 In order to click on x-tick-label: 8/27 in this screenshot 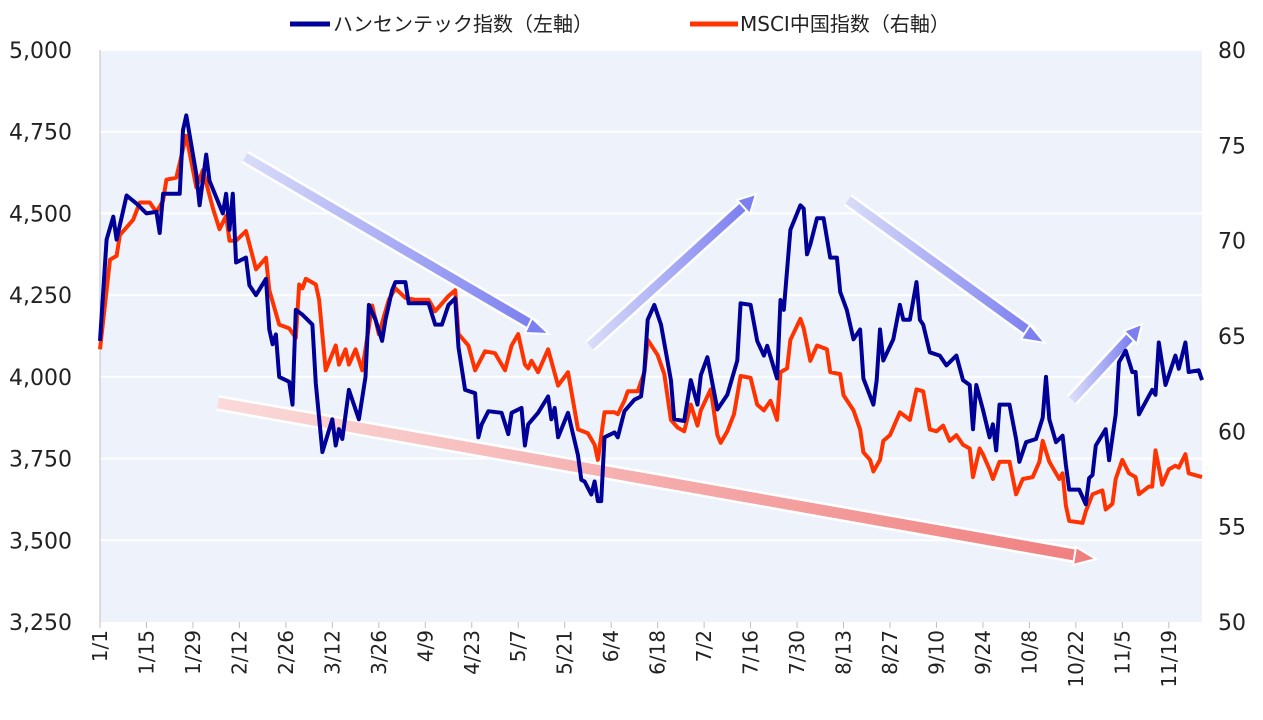, I will do `click(890, 652)`.